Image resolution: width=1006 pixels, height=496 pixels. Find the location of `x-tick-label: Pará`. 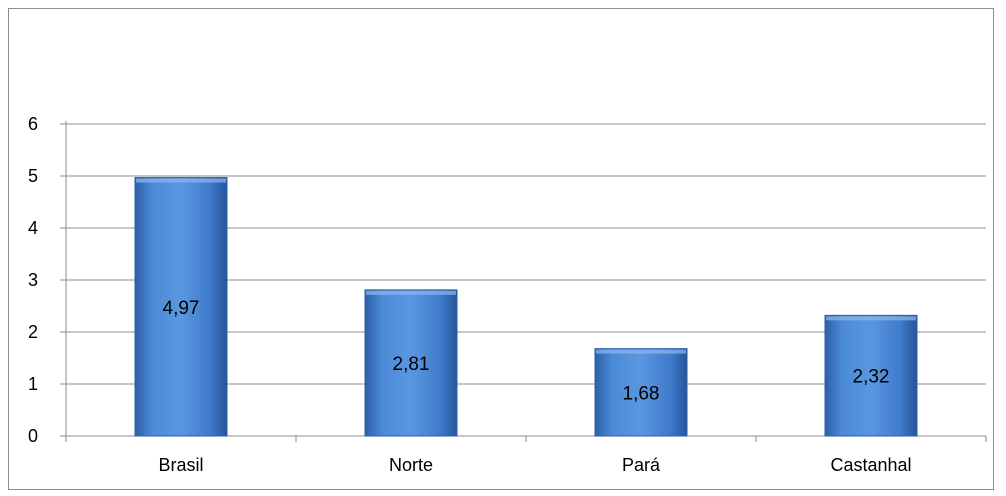

x-tick-label: Pará is located at coordinates (641, 465).